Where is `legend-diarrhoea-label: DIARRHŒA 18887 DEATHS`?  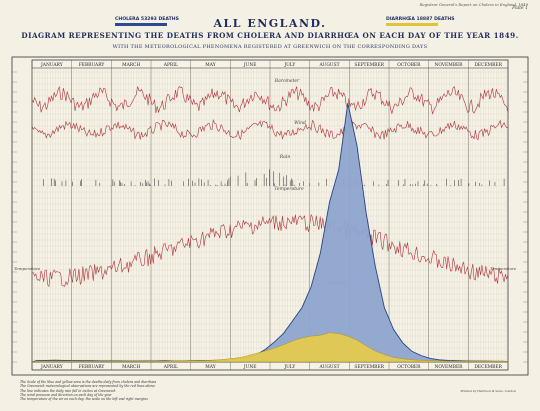 legend-diarrhoea-label: DIARRHŒA 18887 DEATHS is located at coordinates (420, 19).